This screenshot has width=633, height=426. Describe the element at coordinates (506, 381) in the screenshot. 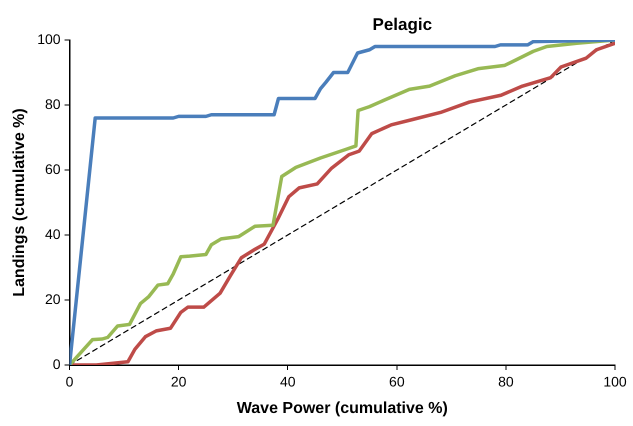

I see `x-tick-label: 80` at that location.